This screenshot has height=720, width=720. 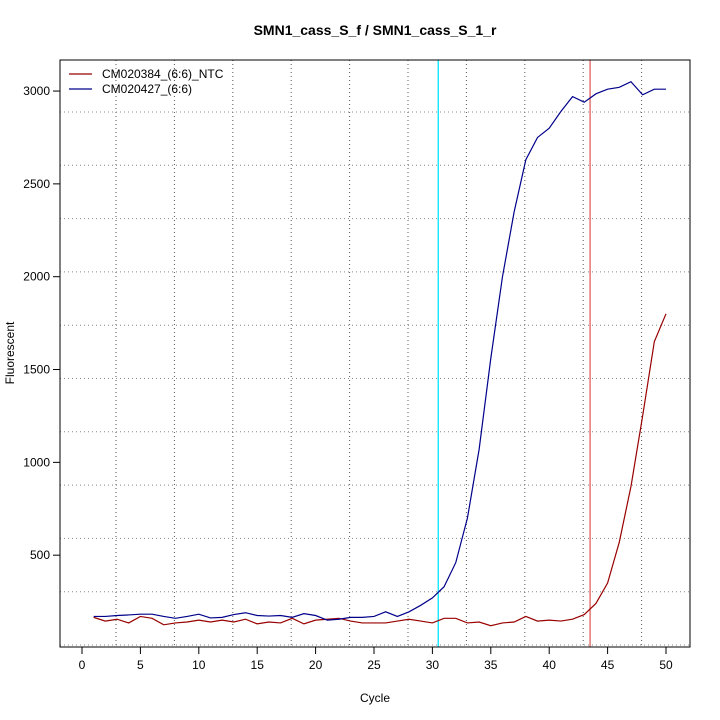 What do you see at coordinates (608, 665) in the screenshot?
I see `x-tick-label: 45` at bounding box center [608, 665].